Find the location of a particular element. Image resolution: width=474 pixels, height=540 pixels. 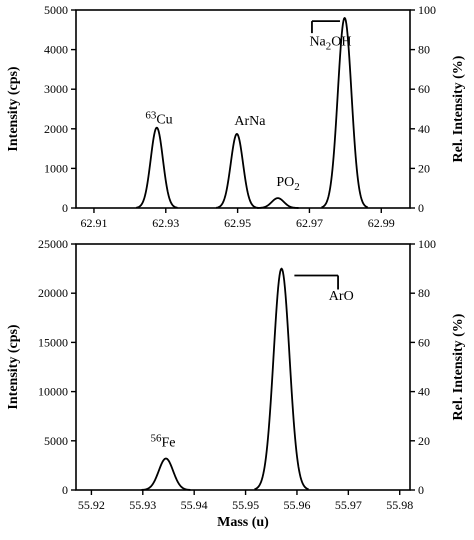

species-label: PO is located at coordinates (285, 182).